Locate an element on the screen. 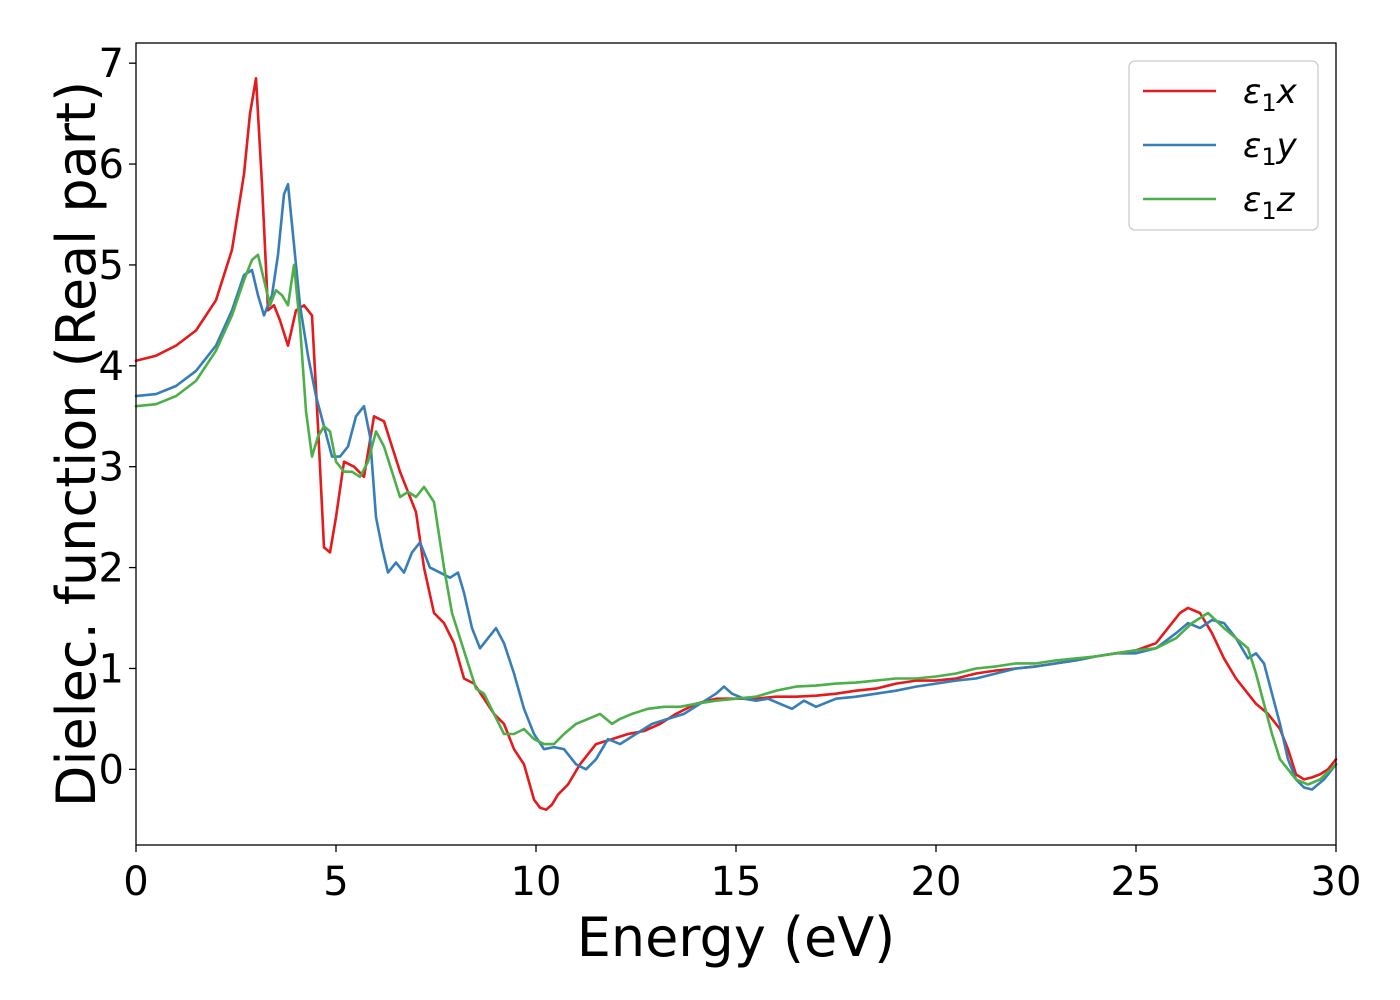 This screenshot has width=1400, height=1000. legend-frame is located at coordinates (1223, 145).